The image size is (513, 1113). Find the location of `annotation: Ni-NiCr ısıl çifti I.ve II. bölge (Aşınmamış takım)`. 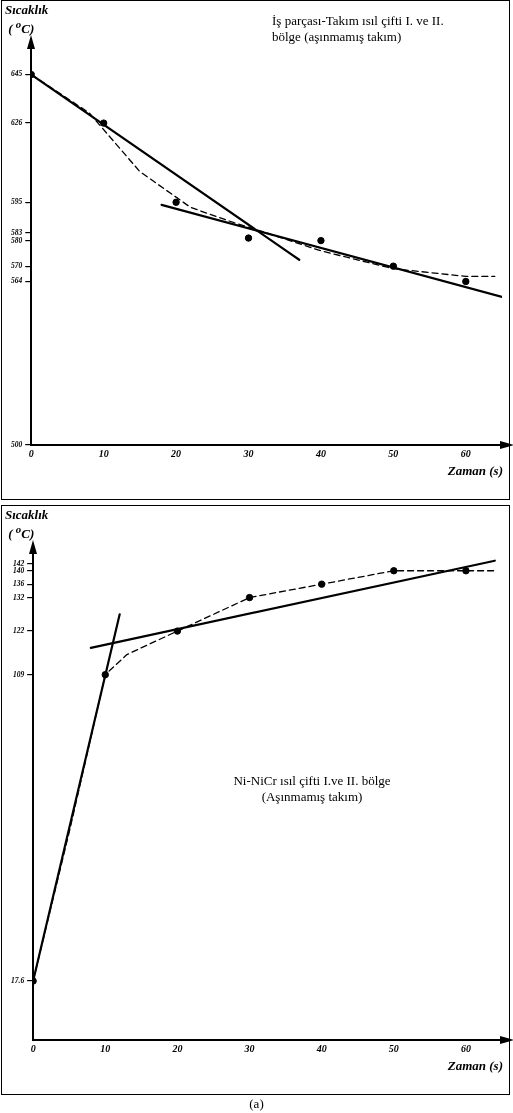

annotation: Ni-NiCr ısıl çifti I.ve II. bölge (Aşınmamış takım) is located at coordinates (312, 788).